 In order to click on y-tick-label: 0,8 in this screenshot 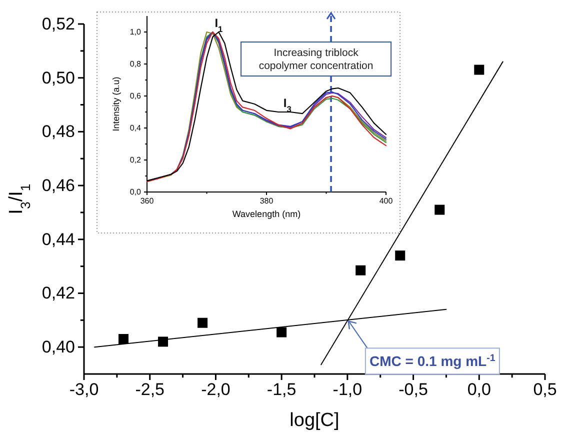, I will do `click(136, 64)`.